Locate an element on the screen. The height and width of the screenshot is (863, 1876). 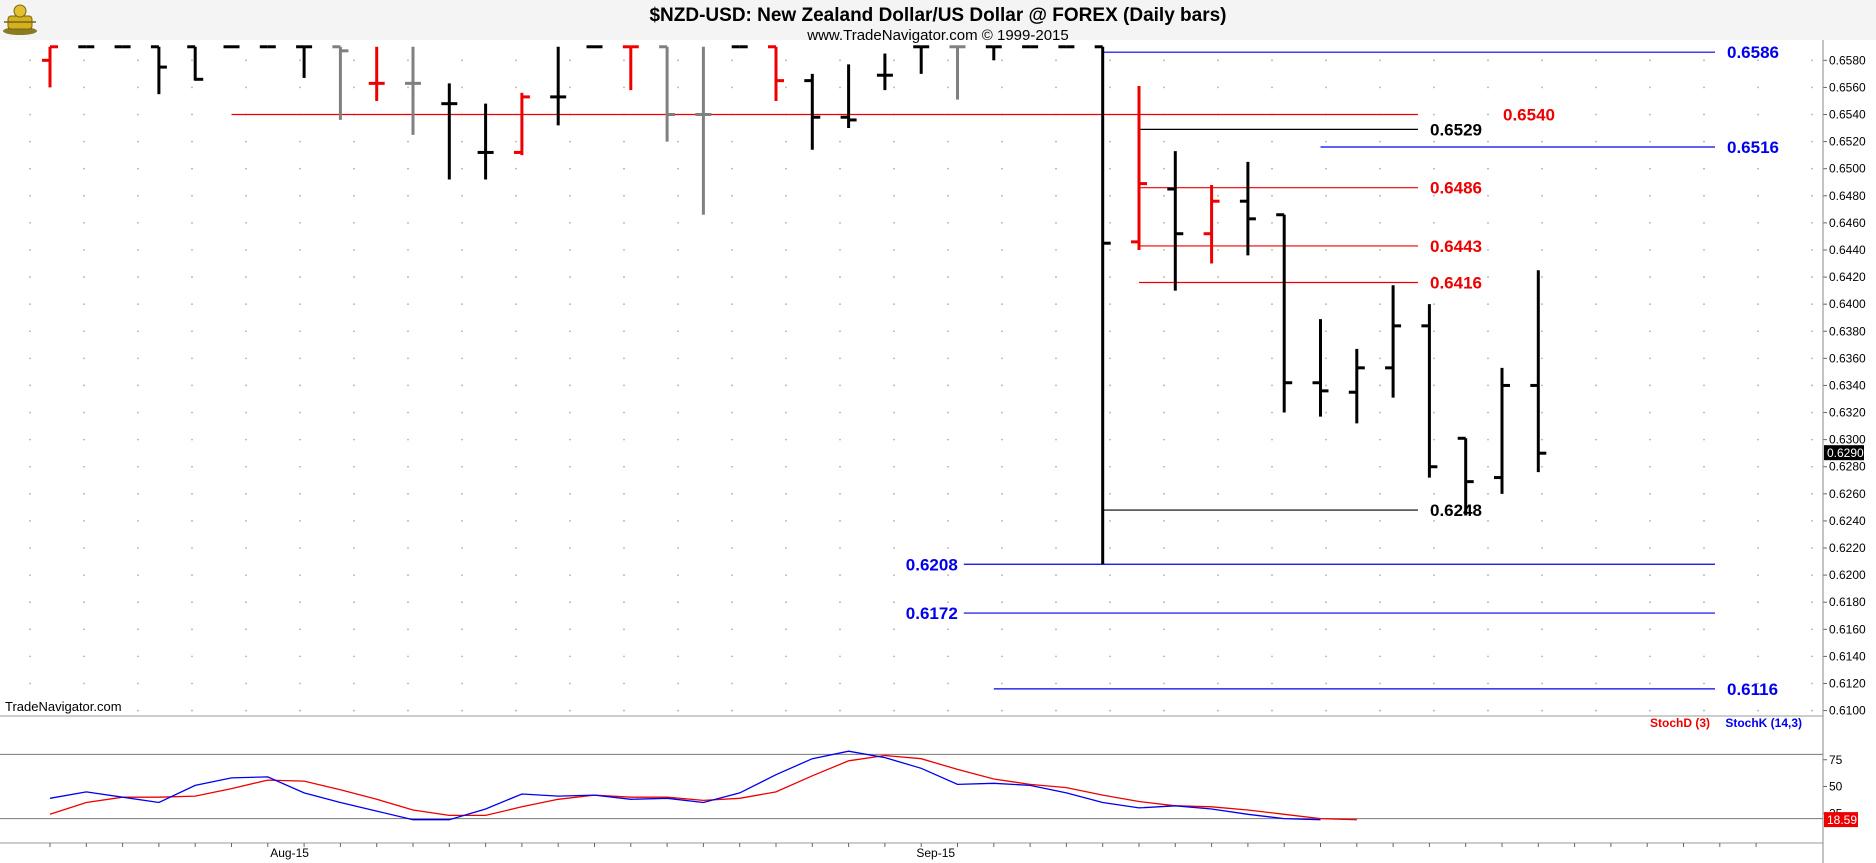
y-tick-label: 0.6460 is located at coordinates (1847, 223).